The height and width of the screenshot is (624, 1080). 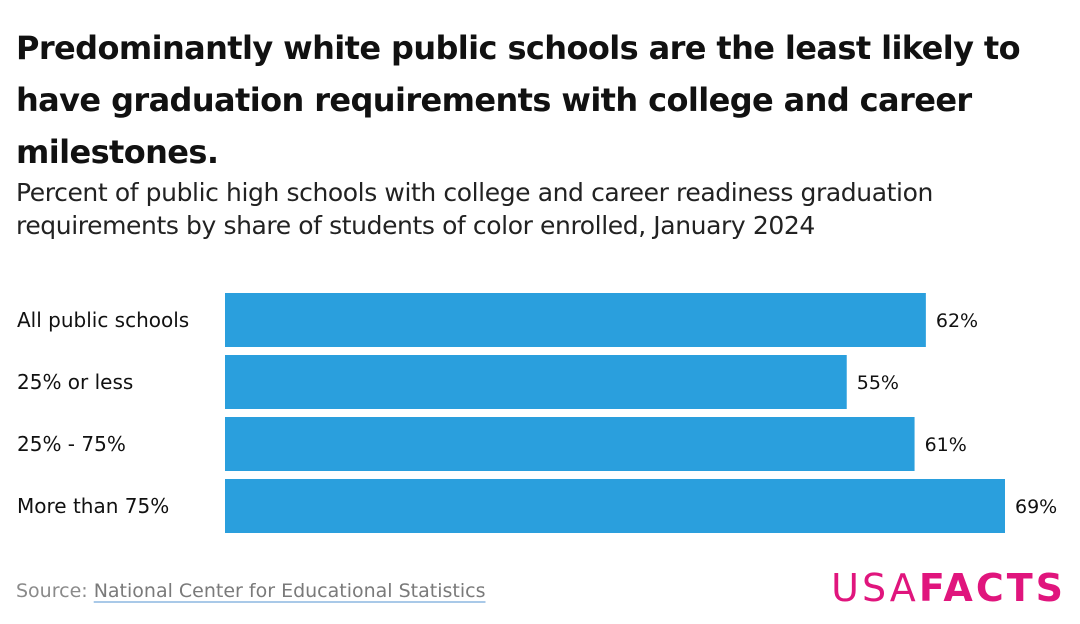 I want to click on value-label: 62%, so click(x=957, y=321).